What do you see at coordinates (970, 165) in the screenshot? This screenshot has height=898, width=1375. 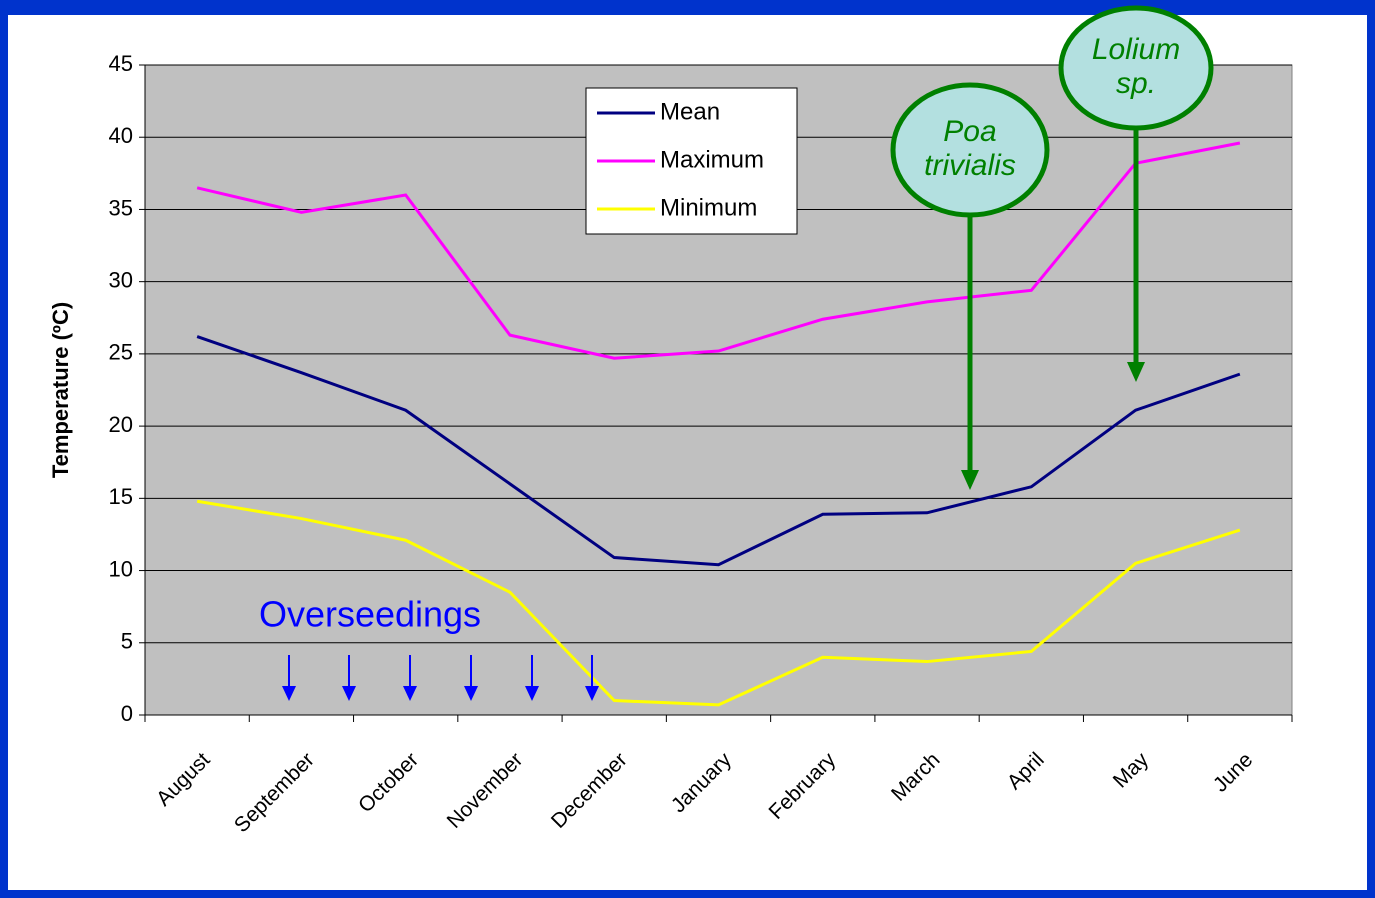 I see `annotation: trivialis` at bounding box center [970, 165].